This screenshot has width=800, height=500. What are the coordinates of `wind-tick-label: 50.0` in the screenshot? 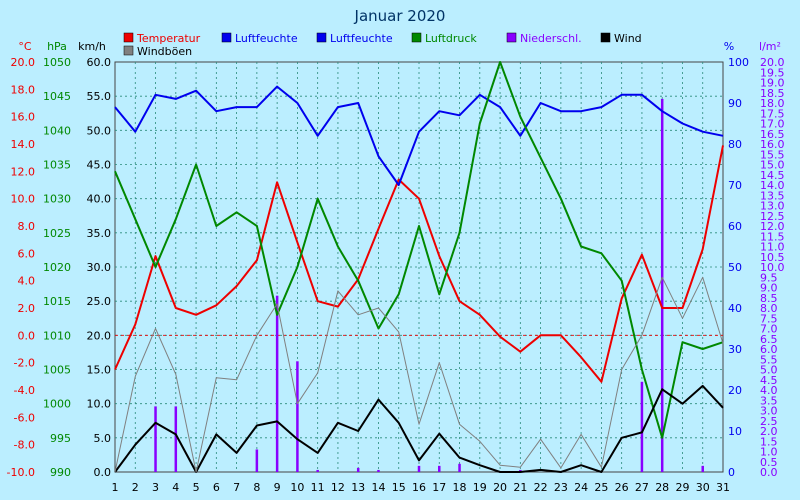 It's located at (99, 130).